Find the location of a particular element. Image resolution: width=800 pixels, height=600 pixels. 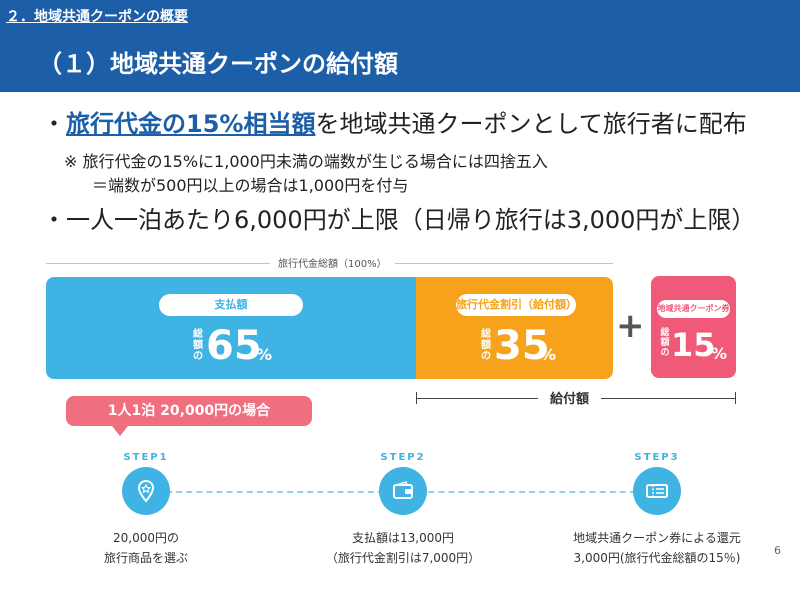

map-pin-icon is located at coordinates (146, 491).